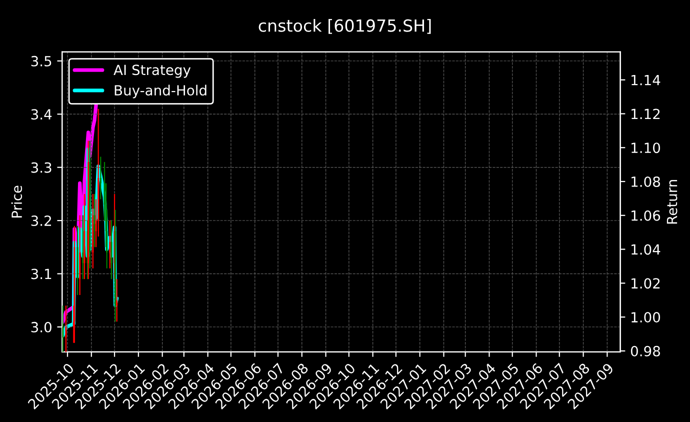  What do you see at coordinates (646, 317) in the screenshot?
I see `y2-tick-label: 1.00` at bounding box center [646, 317].